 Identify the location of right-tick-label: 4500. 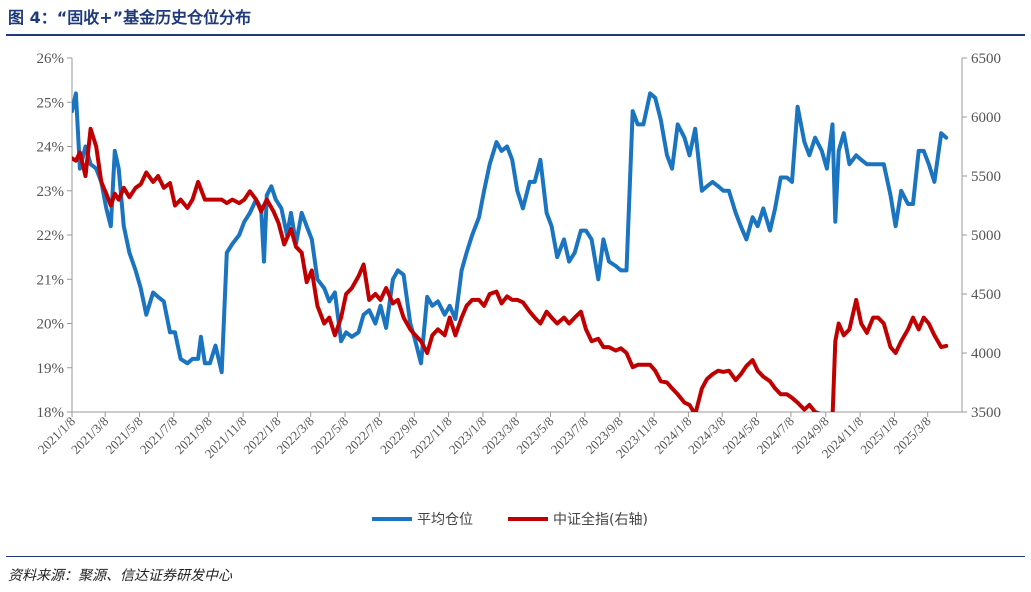
(986, 295).